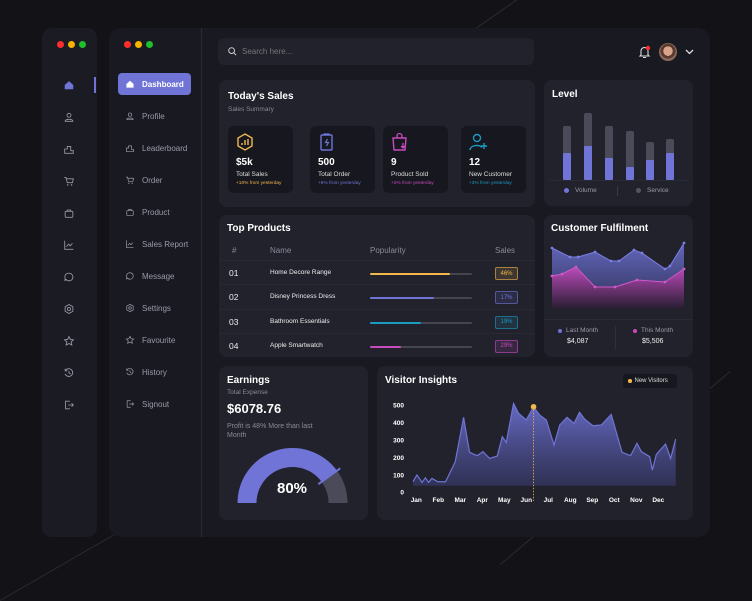 The width and height of the screenshot is (752, 601). Describe the element at coordinates (565, 94) in the screenshot. I see `card-title: Level` at that location.